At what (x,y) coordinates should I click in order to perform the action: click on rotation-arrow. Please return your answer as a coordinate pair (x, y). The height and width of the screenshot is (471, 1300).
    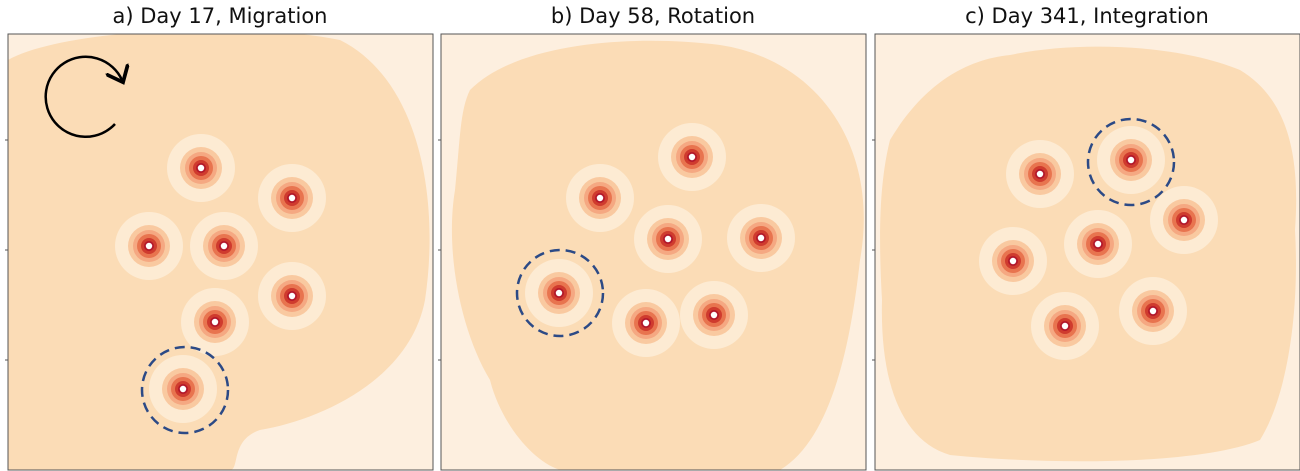
    Looking at the image, I should click on (83, 97).